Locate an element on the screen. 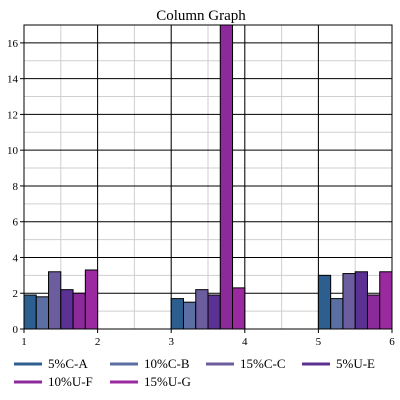 The height and width of the screenshot is (400, 400). x-tick-label: 1 is located at coordinates (24, 342).